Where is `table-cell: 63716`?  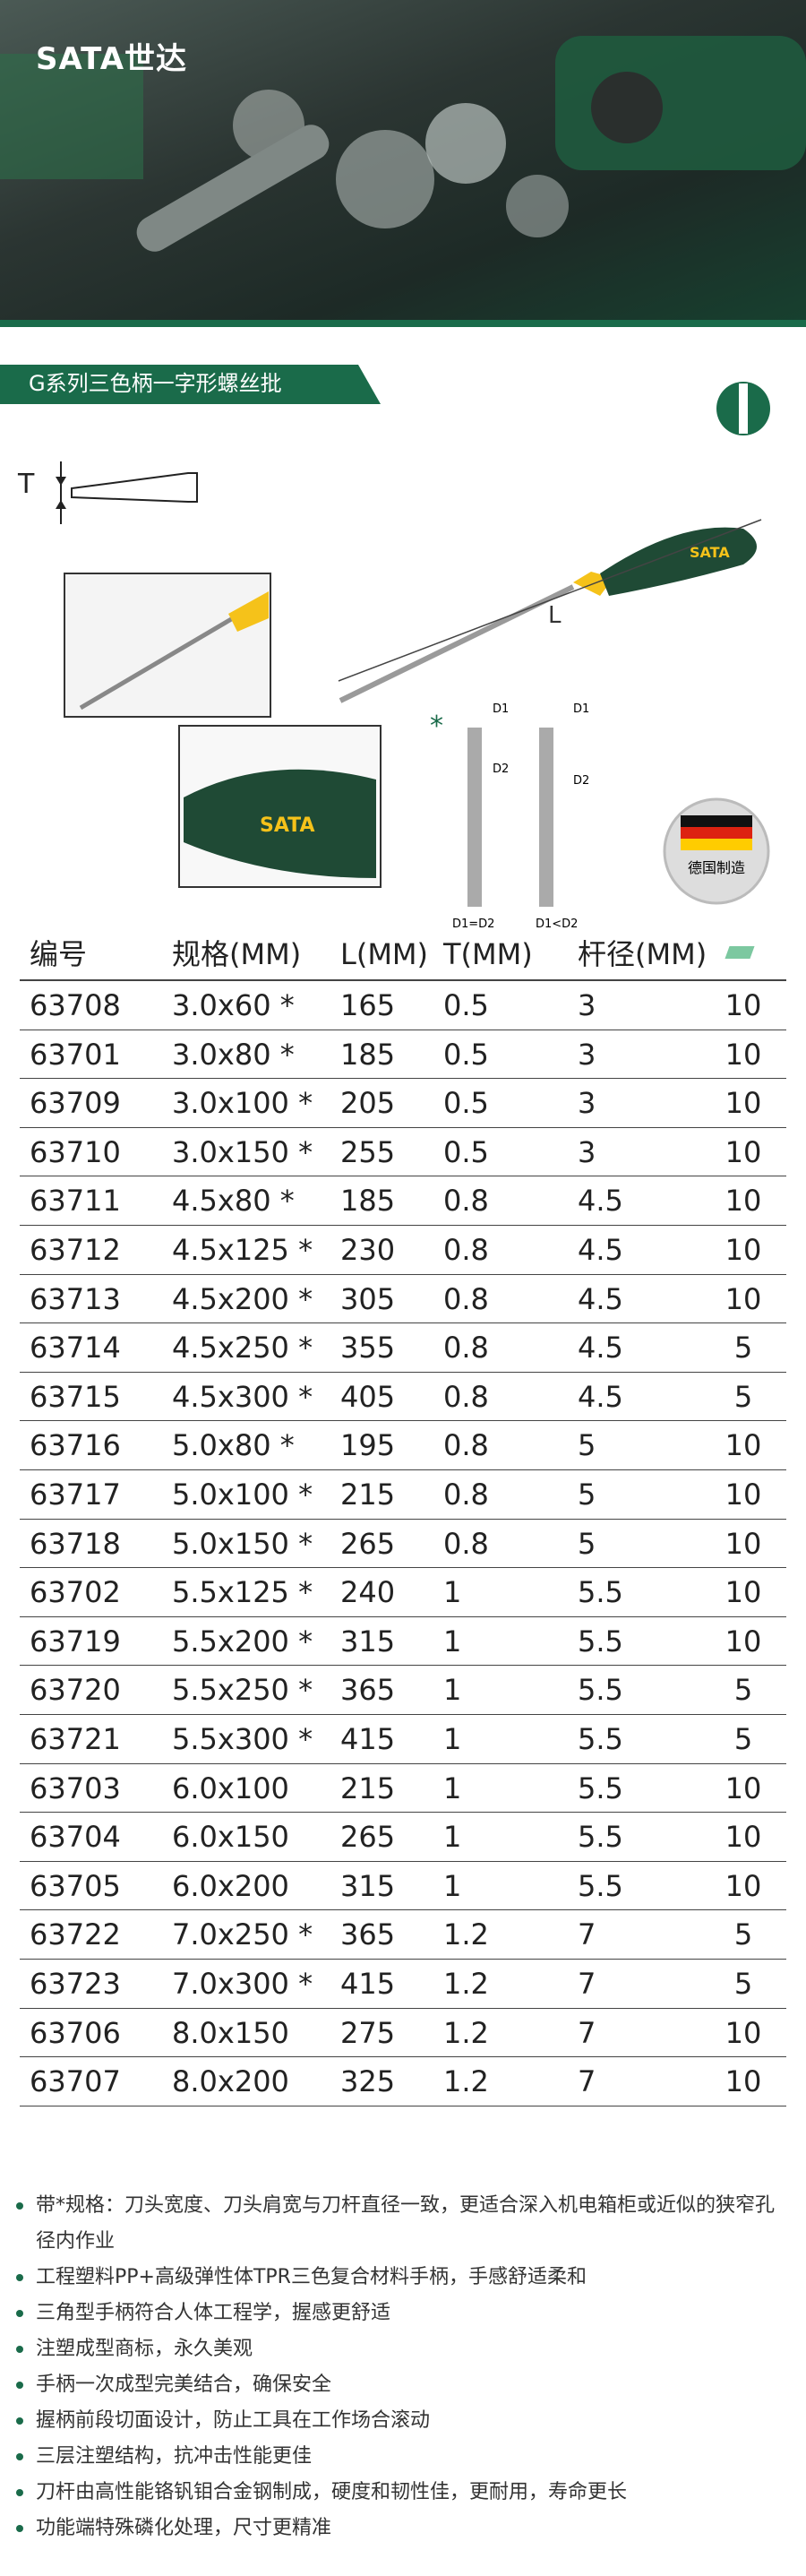
table-cell: 63716 is located at coordinates (76, 1445).